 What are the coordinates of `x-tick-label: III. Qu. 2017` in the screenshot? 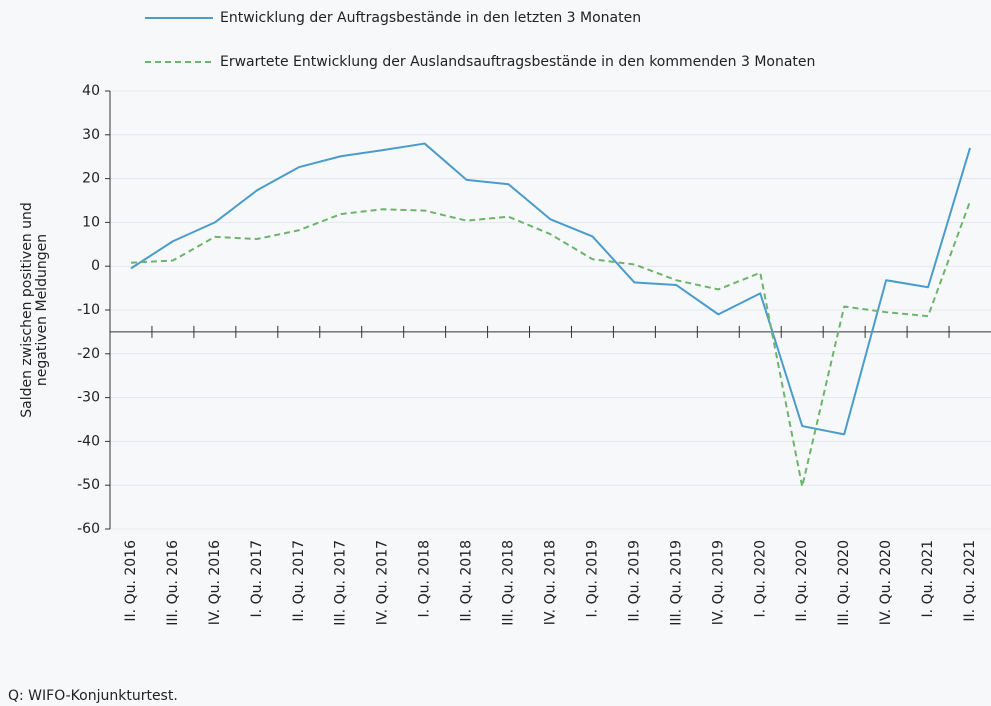 It's located at (341, 583).